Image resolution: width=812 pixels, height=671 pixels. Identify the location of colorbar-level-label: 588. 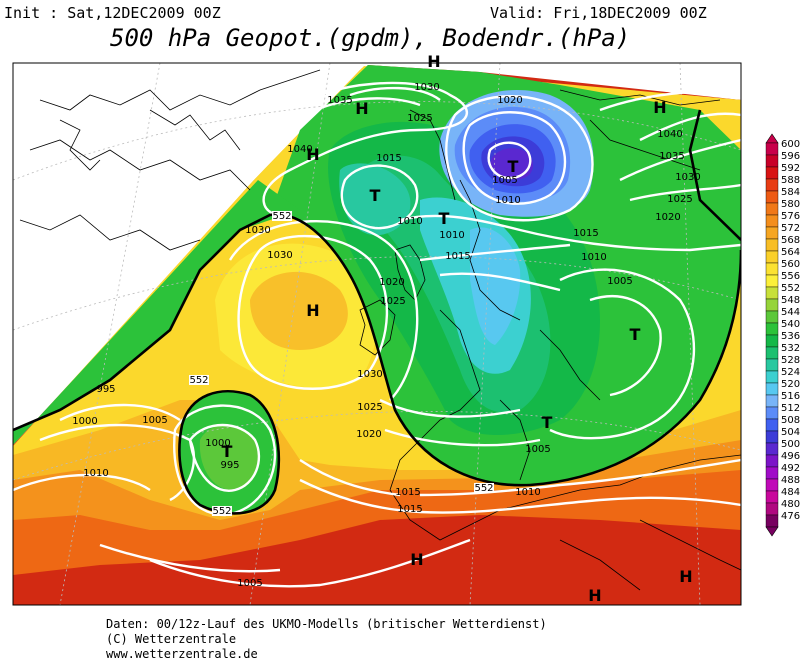
(790, 180).